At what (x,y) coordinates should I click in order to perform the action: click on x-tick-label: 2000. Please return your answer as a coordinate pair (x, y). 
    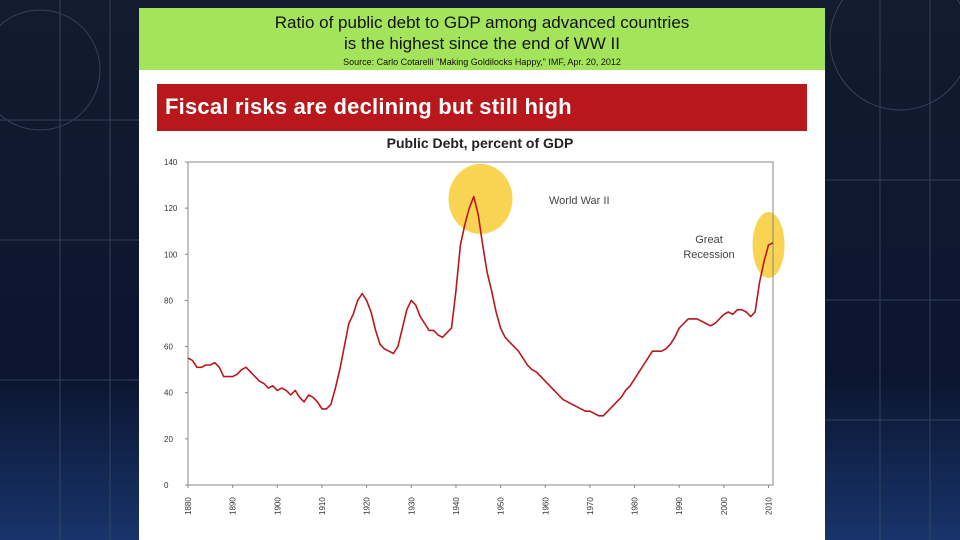
    Looking at the image, I should click on (724, 506).